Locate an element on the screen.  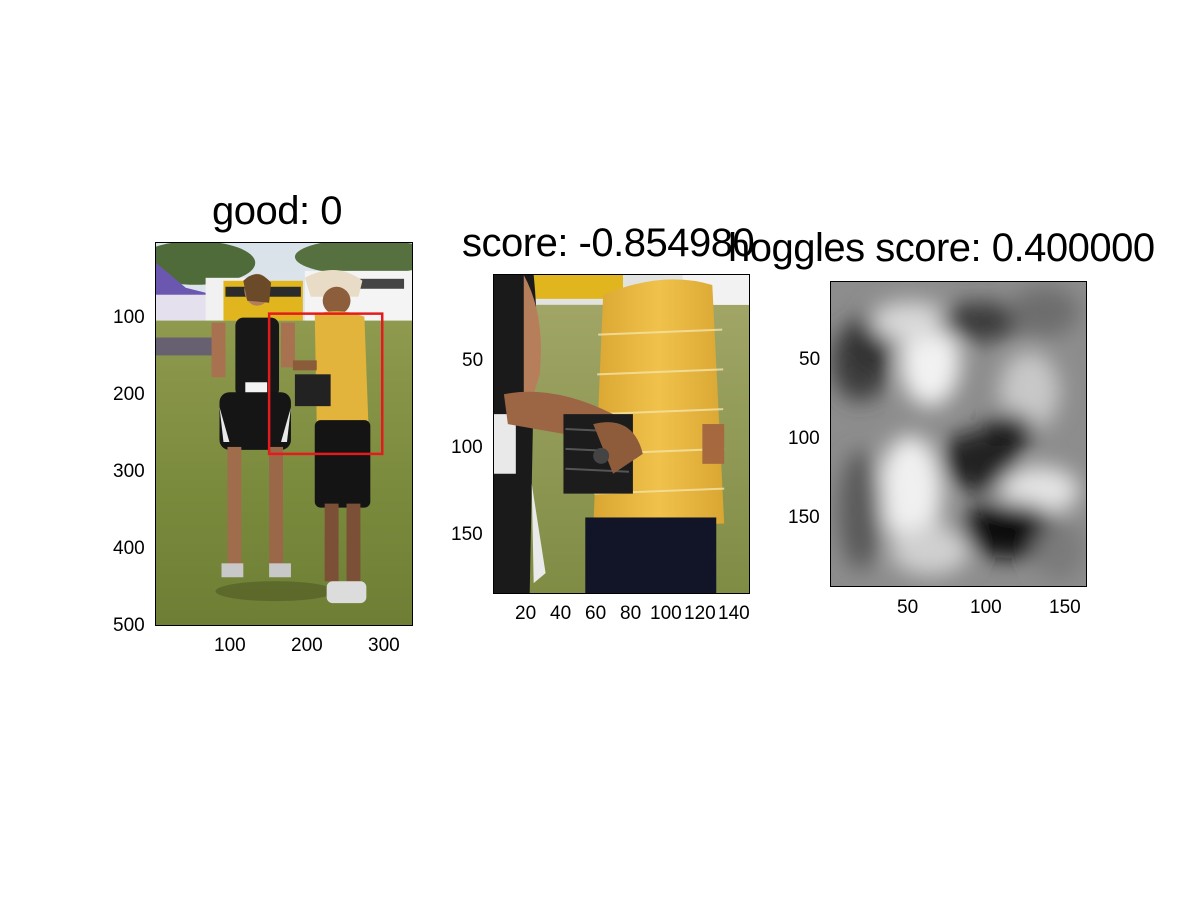
y-tick-label: 500 is located at coordinates (129, 625).